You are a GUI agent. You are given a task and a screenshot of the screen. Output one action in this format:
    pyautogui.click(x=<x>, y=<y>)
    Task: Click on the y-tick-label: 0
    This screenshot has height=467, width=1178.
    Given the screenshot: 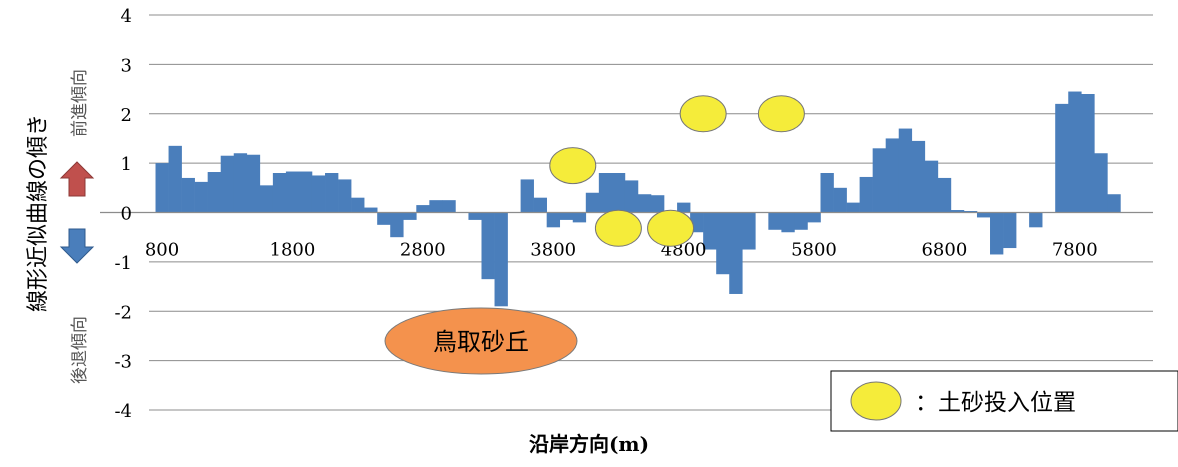 What is the action you would take?
    pyautogui.click(x=126, y=214)
    